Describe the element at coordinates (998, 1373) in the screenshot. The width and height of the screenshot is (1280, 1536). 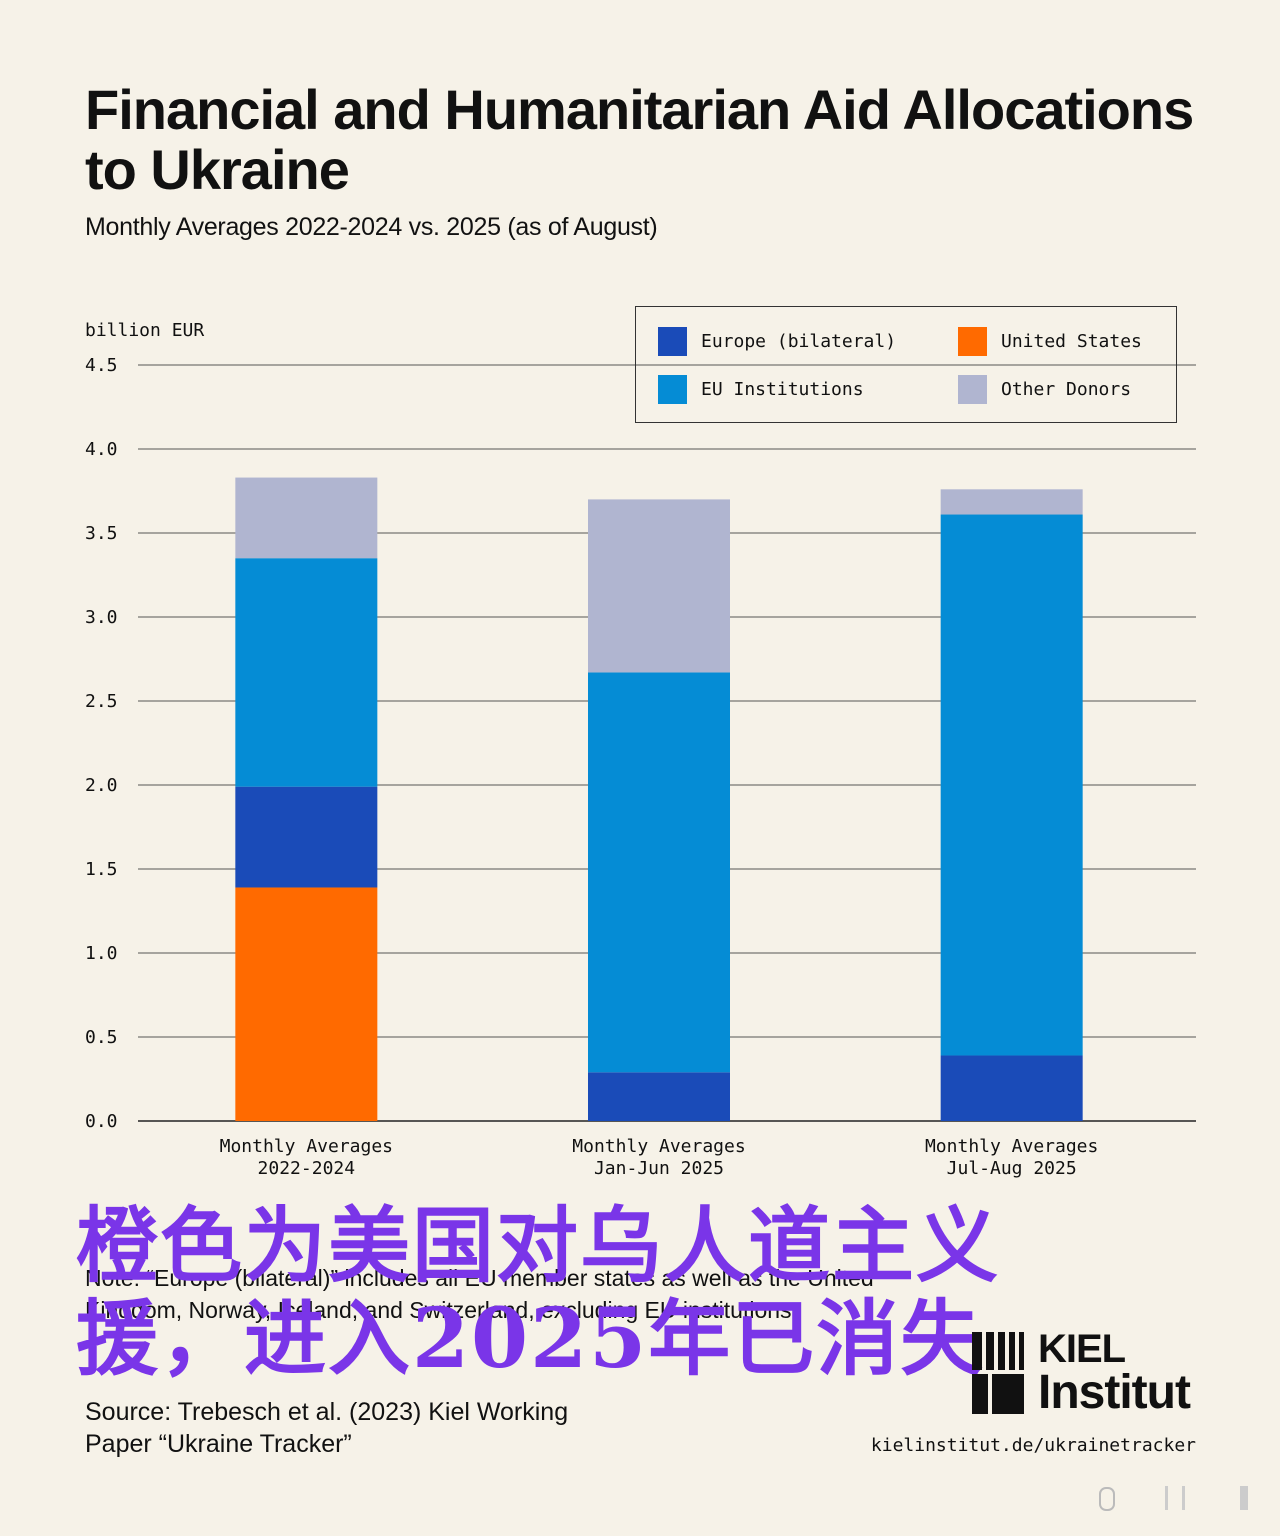
I see `logo-bars-icon` at that location.